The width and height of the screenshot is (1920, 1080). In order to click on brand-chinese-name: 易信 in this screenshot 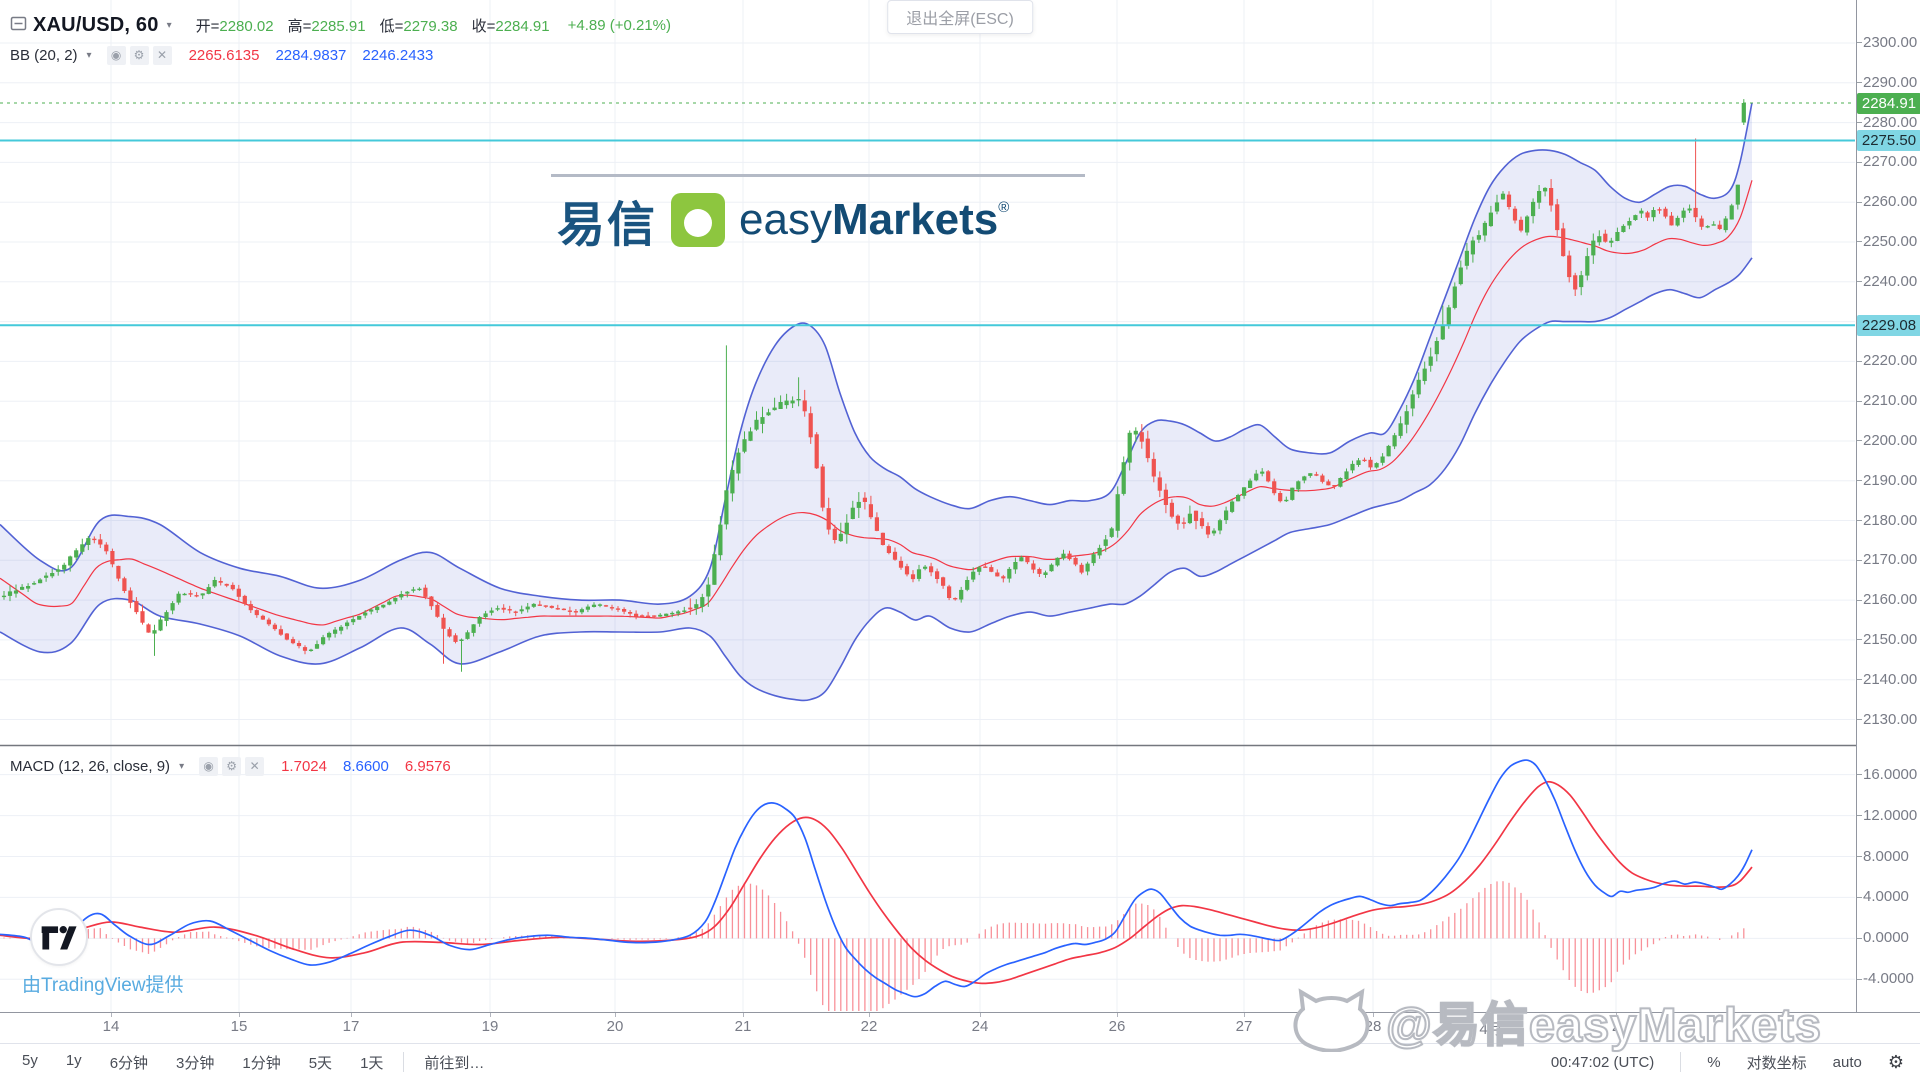, I will do `click(607, 225)`.